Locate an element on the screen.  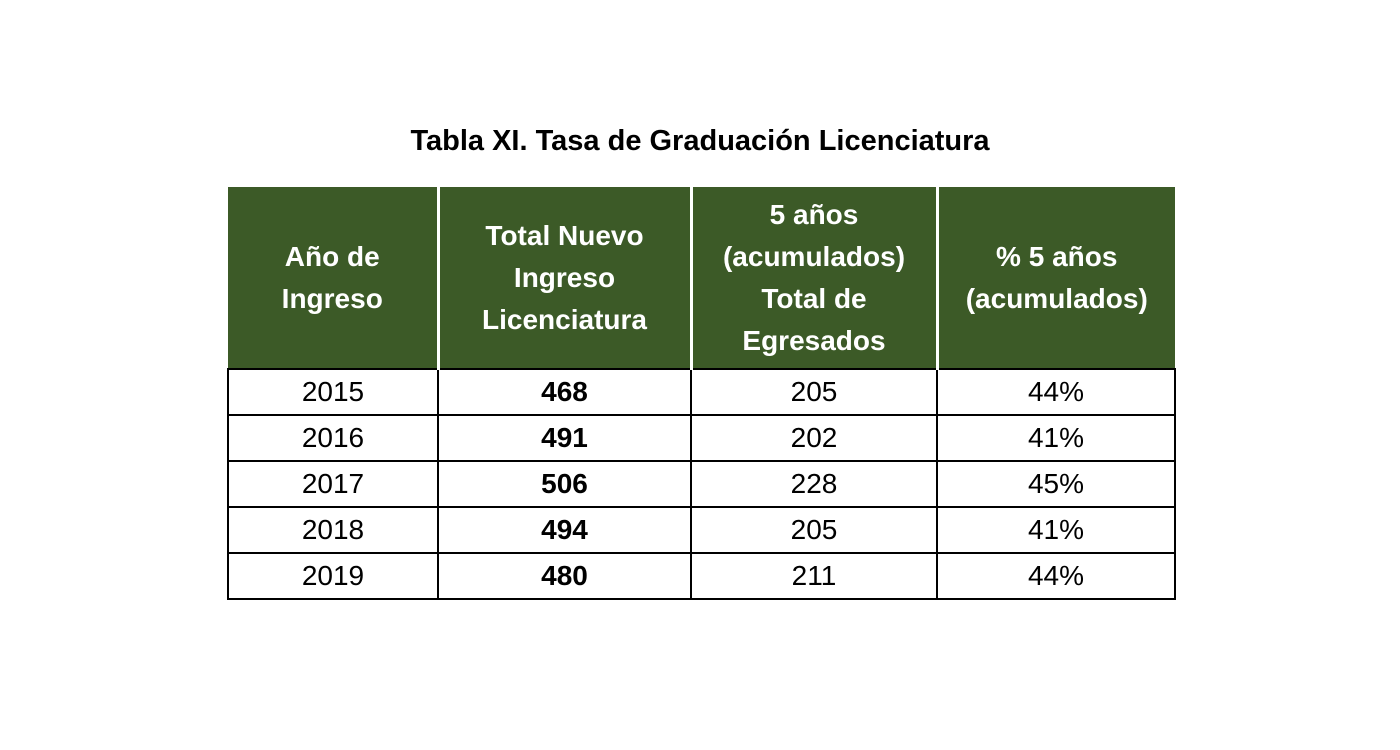
header-line: 5 años is located at coordinates (814, 214).